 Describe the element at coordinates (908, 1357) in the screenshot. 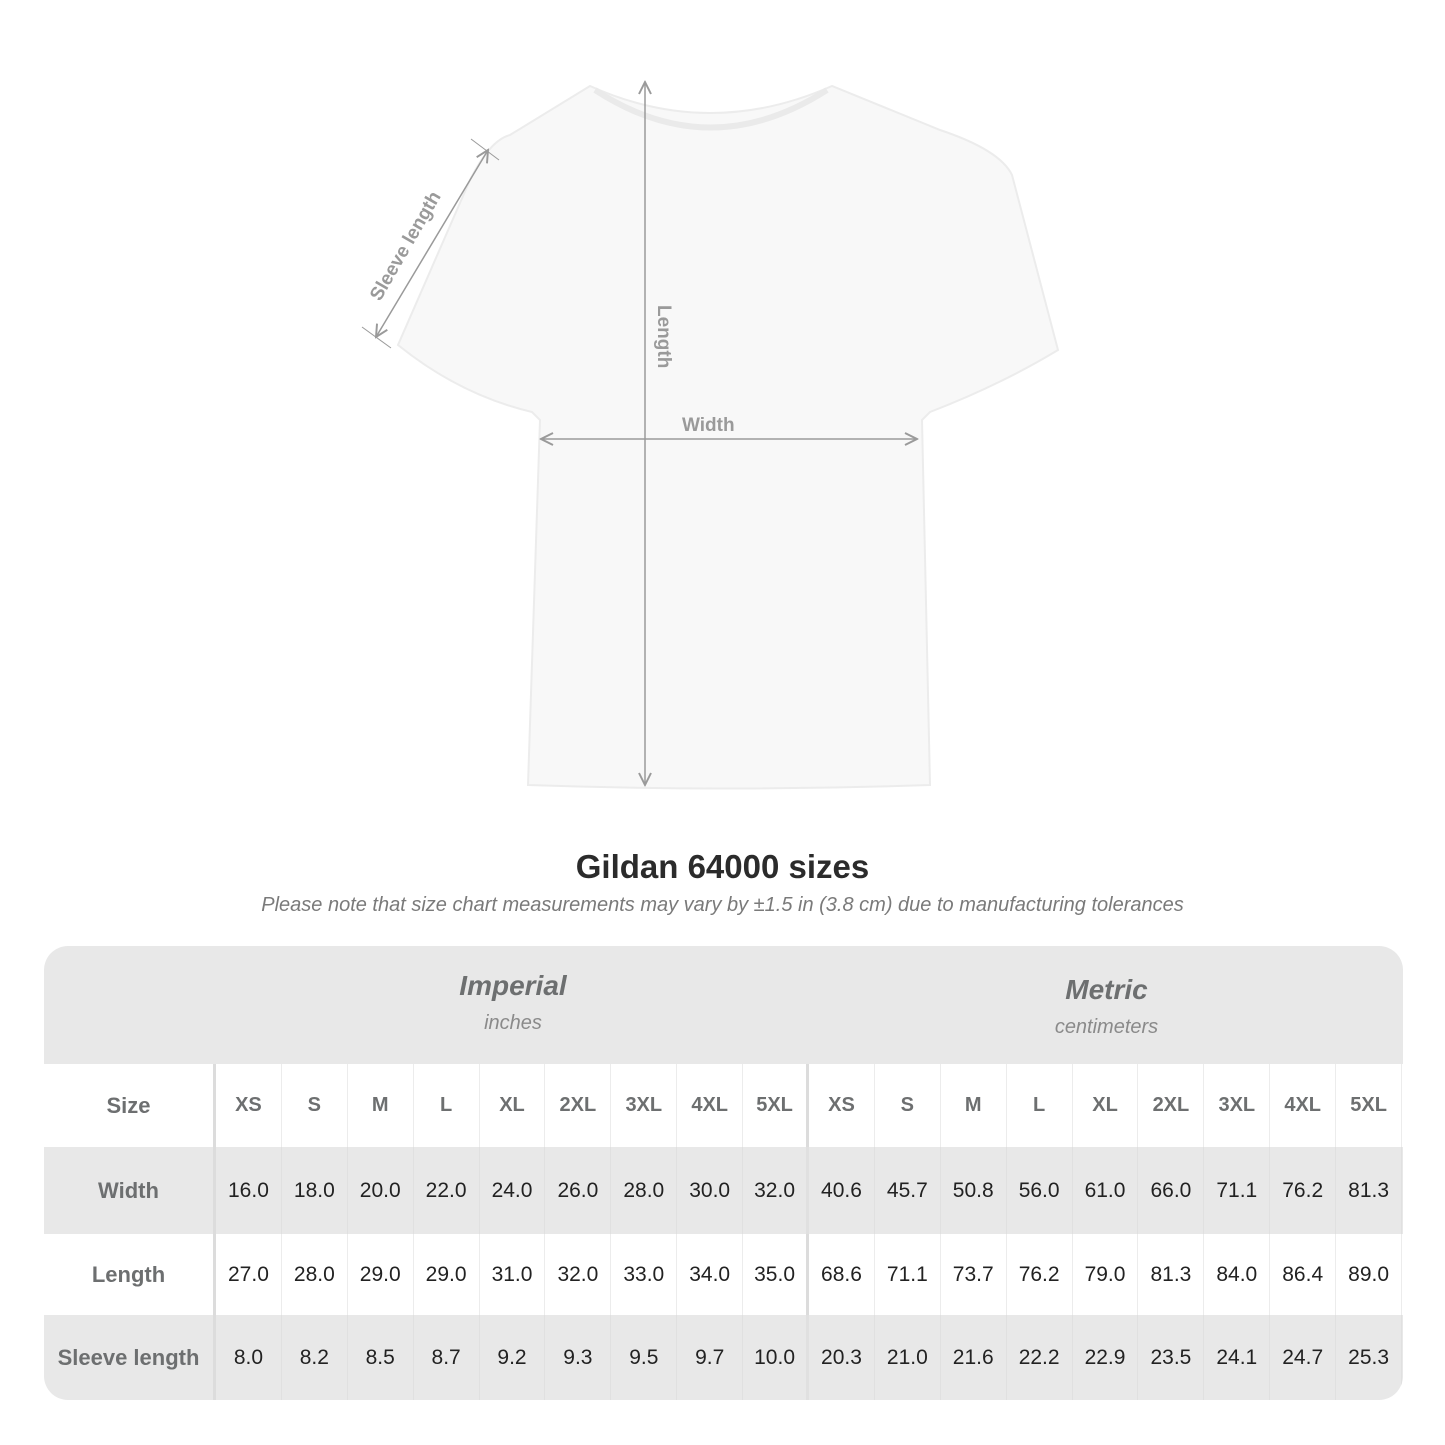

I see `value-cell: 21.0` at that location.